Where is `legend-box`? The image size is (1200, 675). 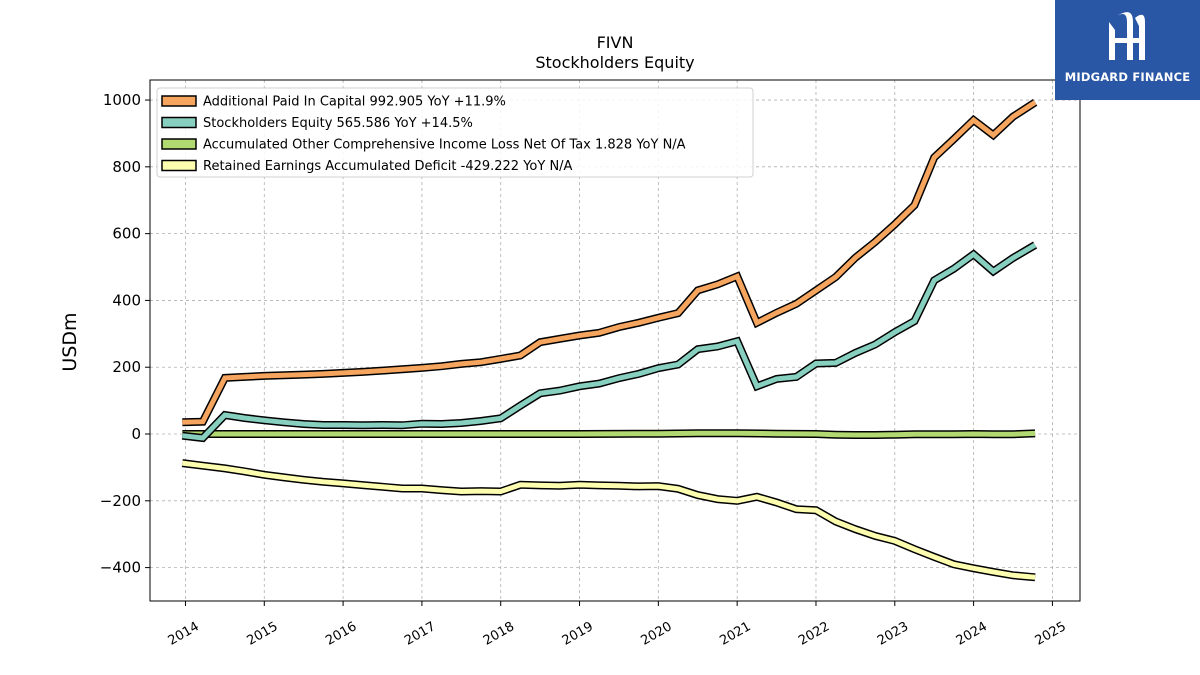
legend-box is located at coordinates (455, 132).